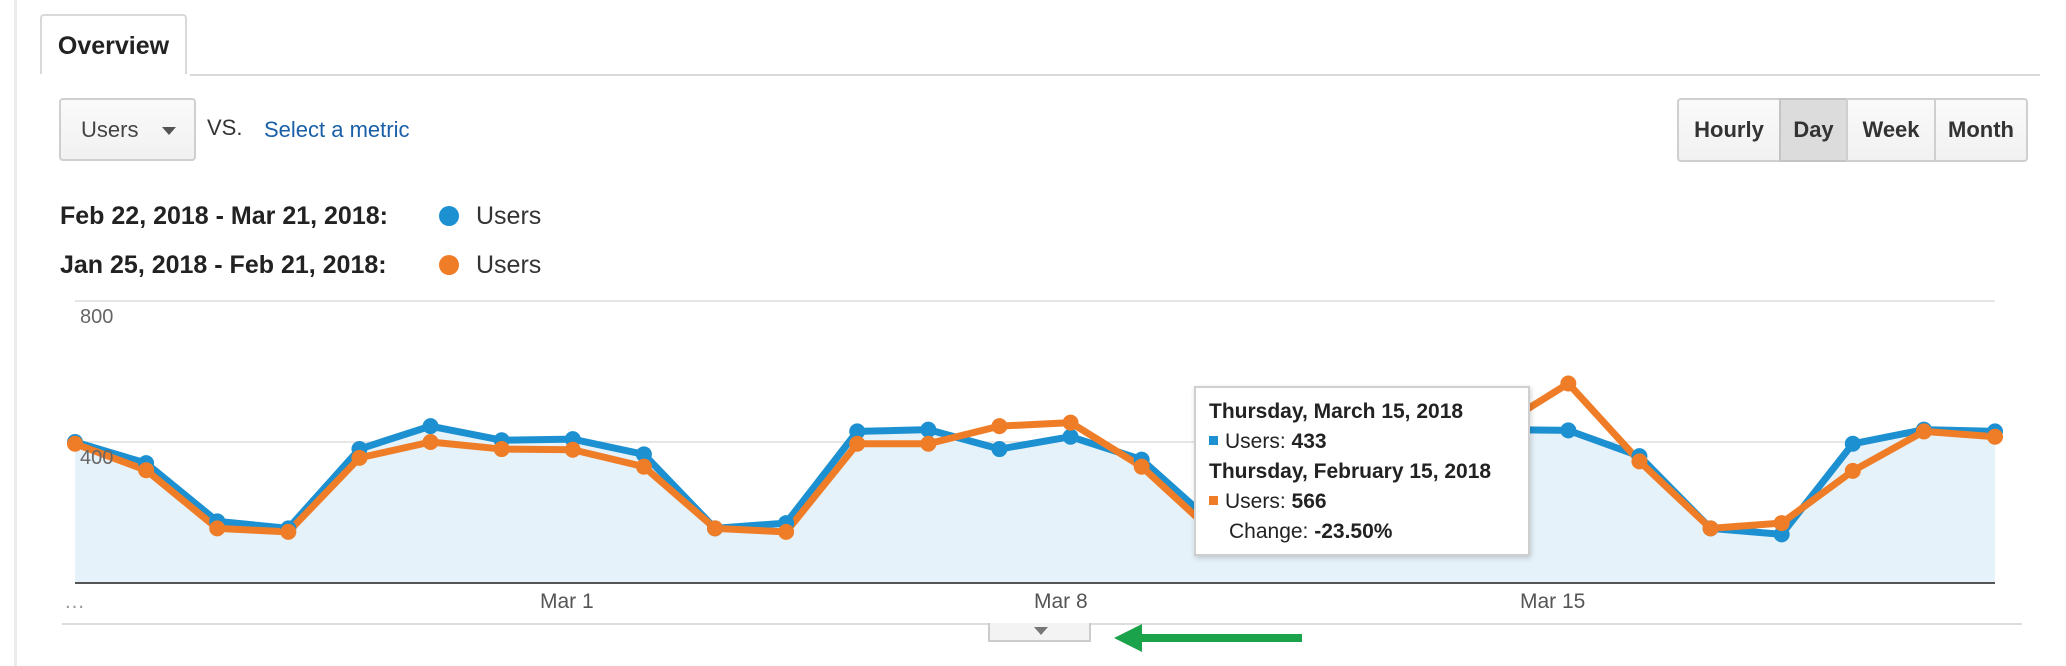 The height and width of the screenshot is (666, 2066). What do you see at coordinates (1309, 501) in the screenshot?
I see `tooltip-previous-value: 566` at bounding box center [1309, 501].